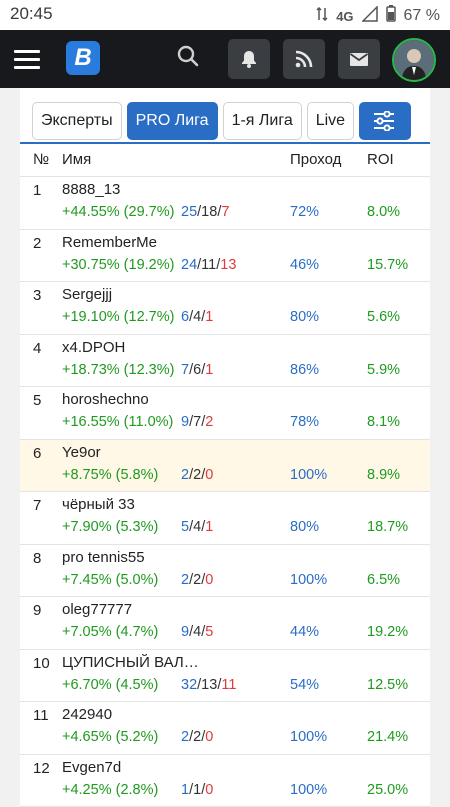  Describe the element at coordinates (322, 16) in the screenshot. I see `network-icon` at that location.